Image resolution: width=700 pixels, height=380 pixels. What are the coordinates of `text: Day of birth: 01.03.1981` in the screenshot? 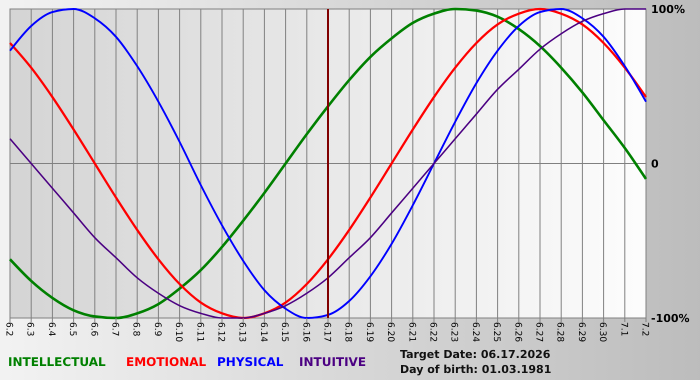 It's located at (476, 369).